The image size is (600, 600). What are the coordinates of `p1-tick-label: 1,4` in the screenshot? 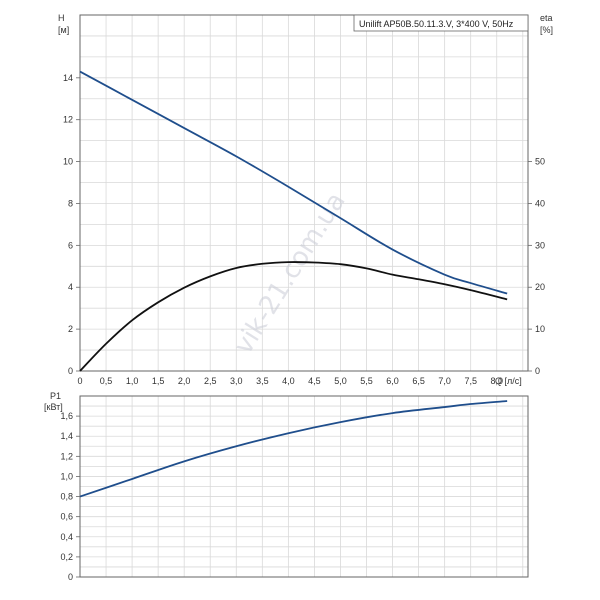 It's located at (66, 436).